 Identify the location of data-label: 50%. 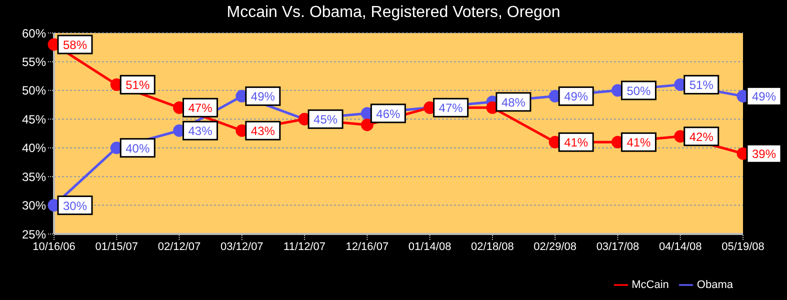
(639, 91).